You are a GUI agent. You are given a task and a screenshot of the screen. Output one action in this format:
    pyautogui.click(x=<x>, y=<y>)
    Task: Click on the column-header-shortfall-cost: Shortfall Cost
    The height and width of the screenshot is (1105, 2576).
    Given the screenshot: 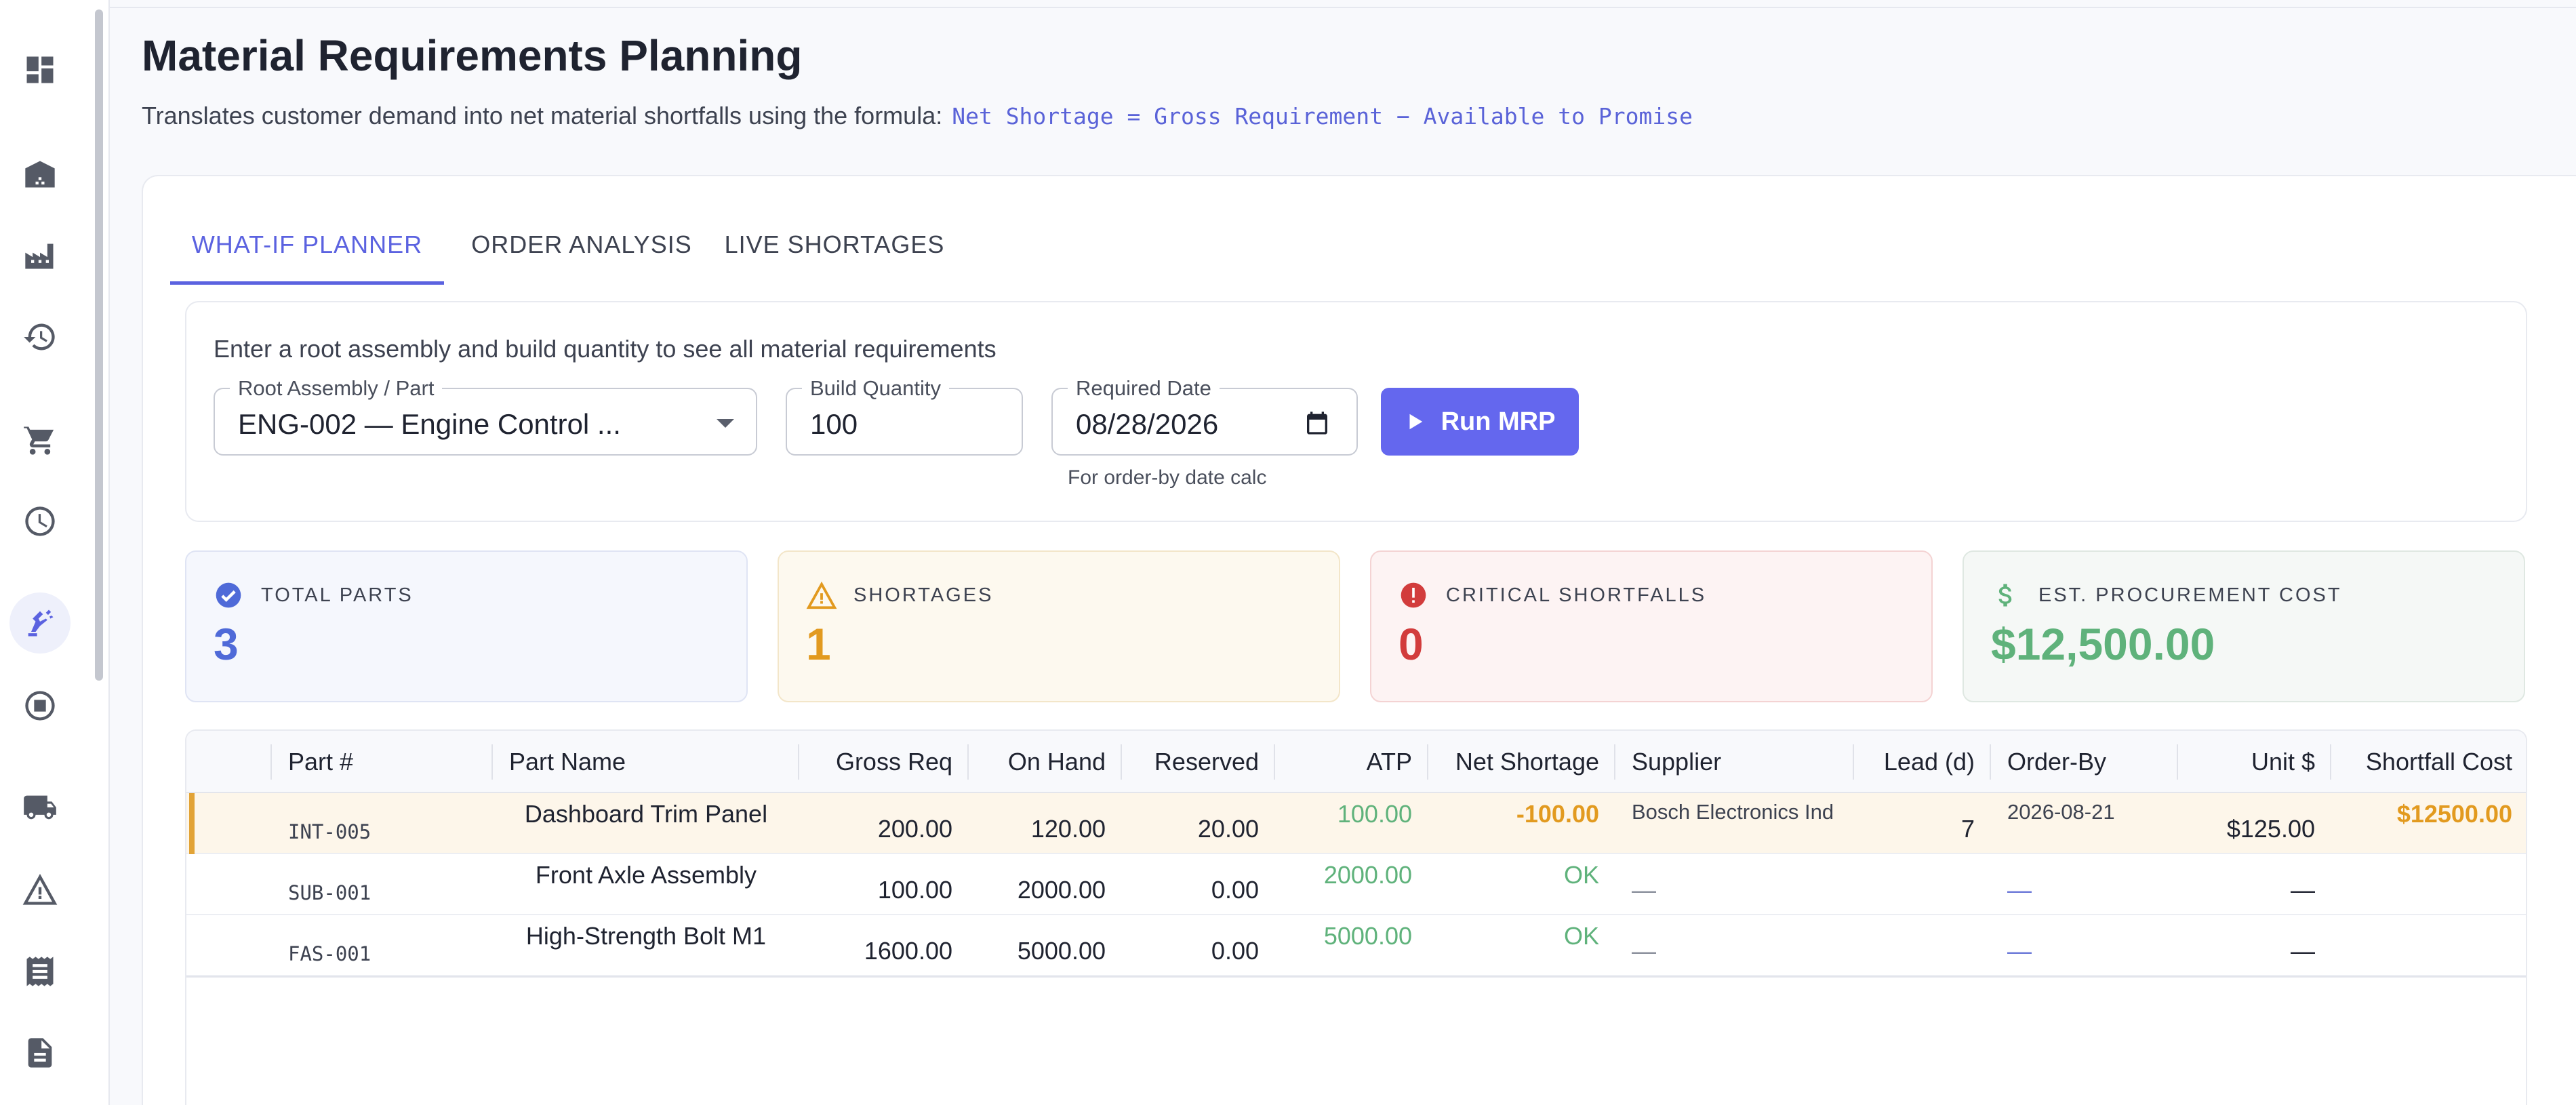 What is the action you would take?
    pyautogui.click(x=2438, y=762)
    